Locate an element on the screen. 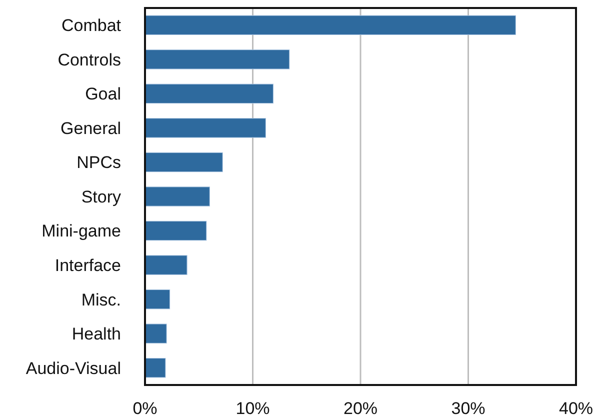 The image size is (600, 420). y-tick-label: Audio-Visual is located at coordinates (73, 368).